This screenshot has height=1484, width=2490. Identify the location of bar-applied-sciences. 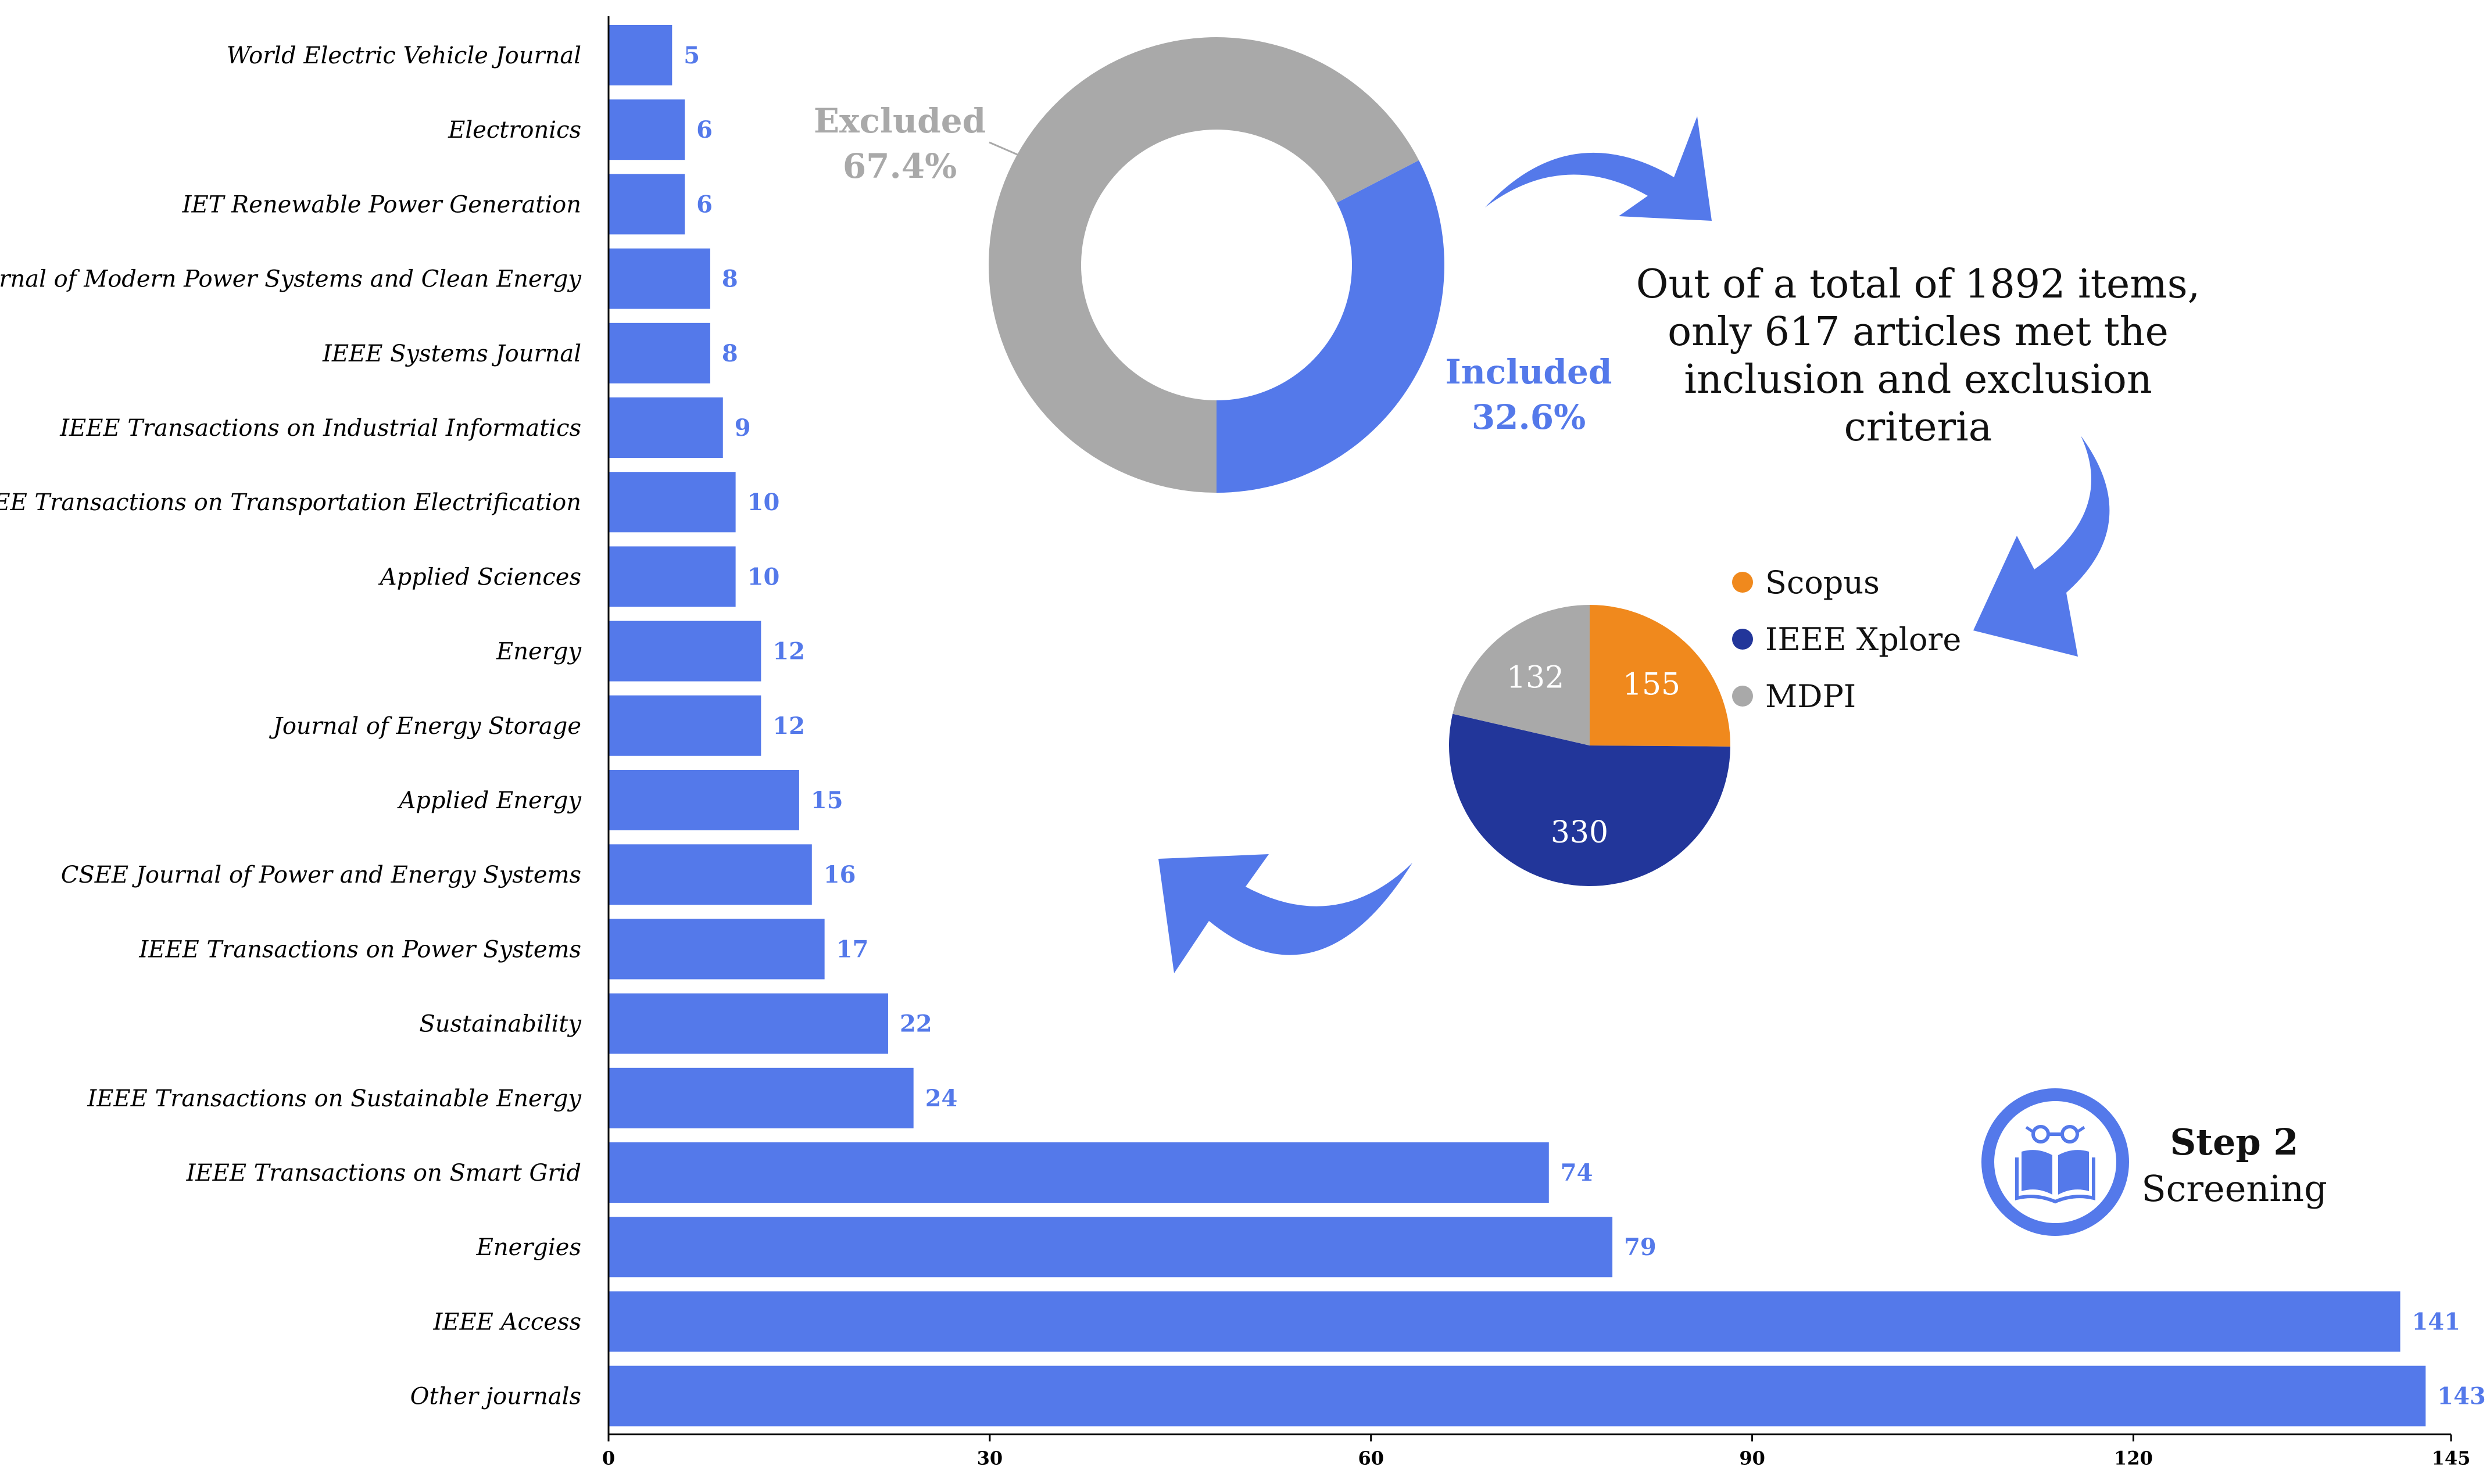
(673, 576).